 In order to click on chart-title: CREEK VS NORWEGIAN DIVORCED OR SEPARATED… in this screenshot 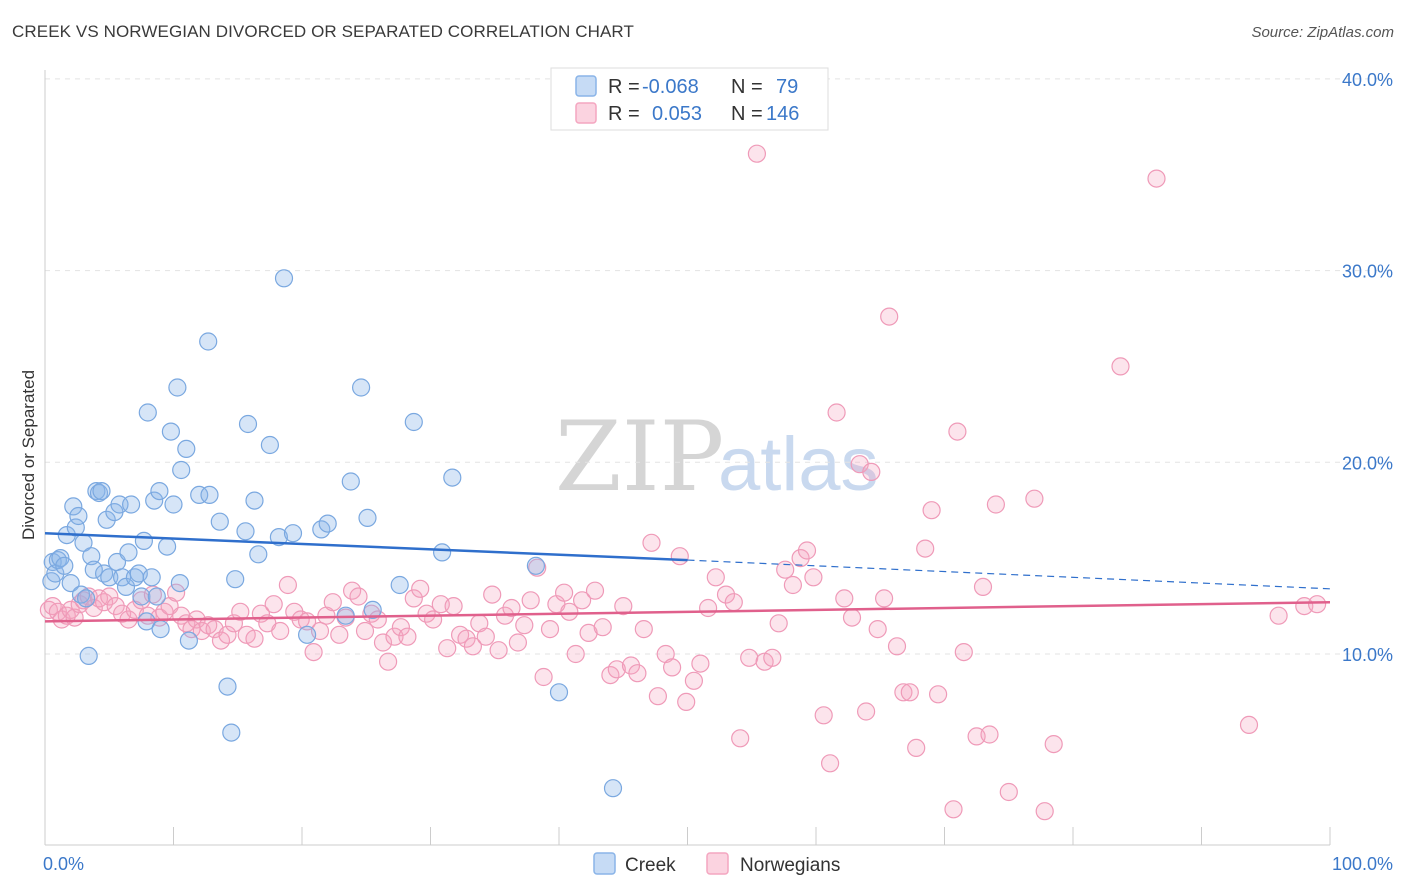, I will do `click(323, 31)`.